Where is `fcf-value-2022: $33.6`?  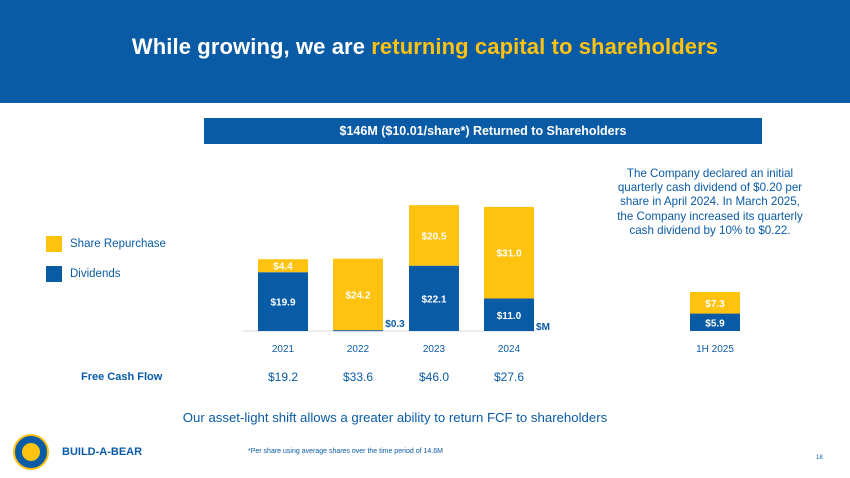 fcf-value-2022: $33.6 is located at coordinates (358, 377).